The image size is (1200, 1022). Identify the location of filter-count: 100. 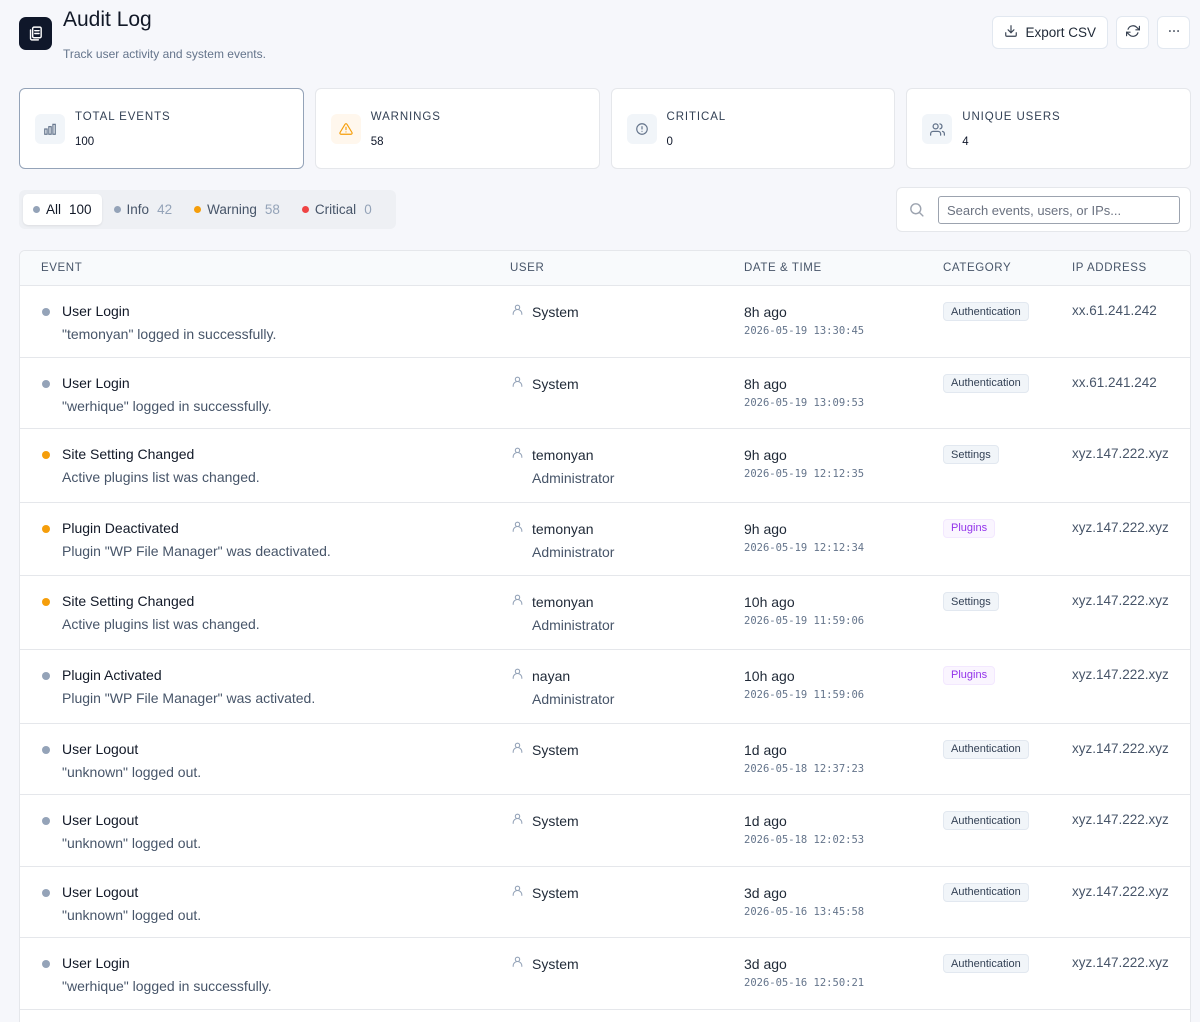
(80, 209).